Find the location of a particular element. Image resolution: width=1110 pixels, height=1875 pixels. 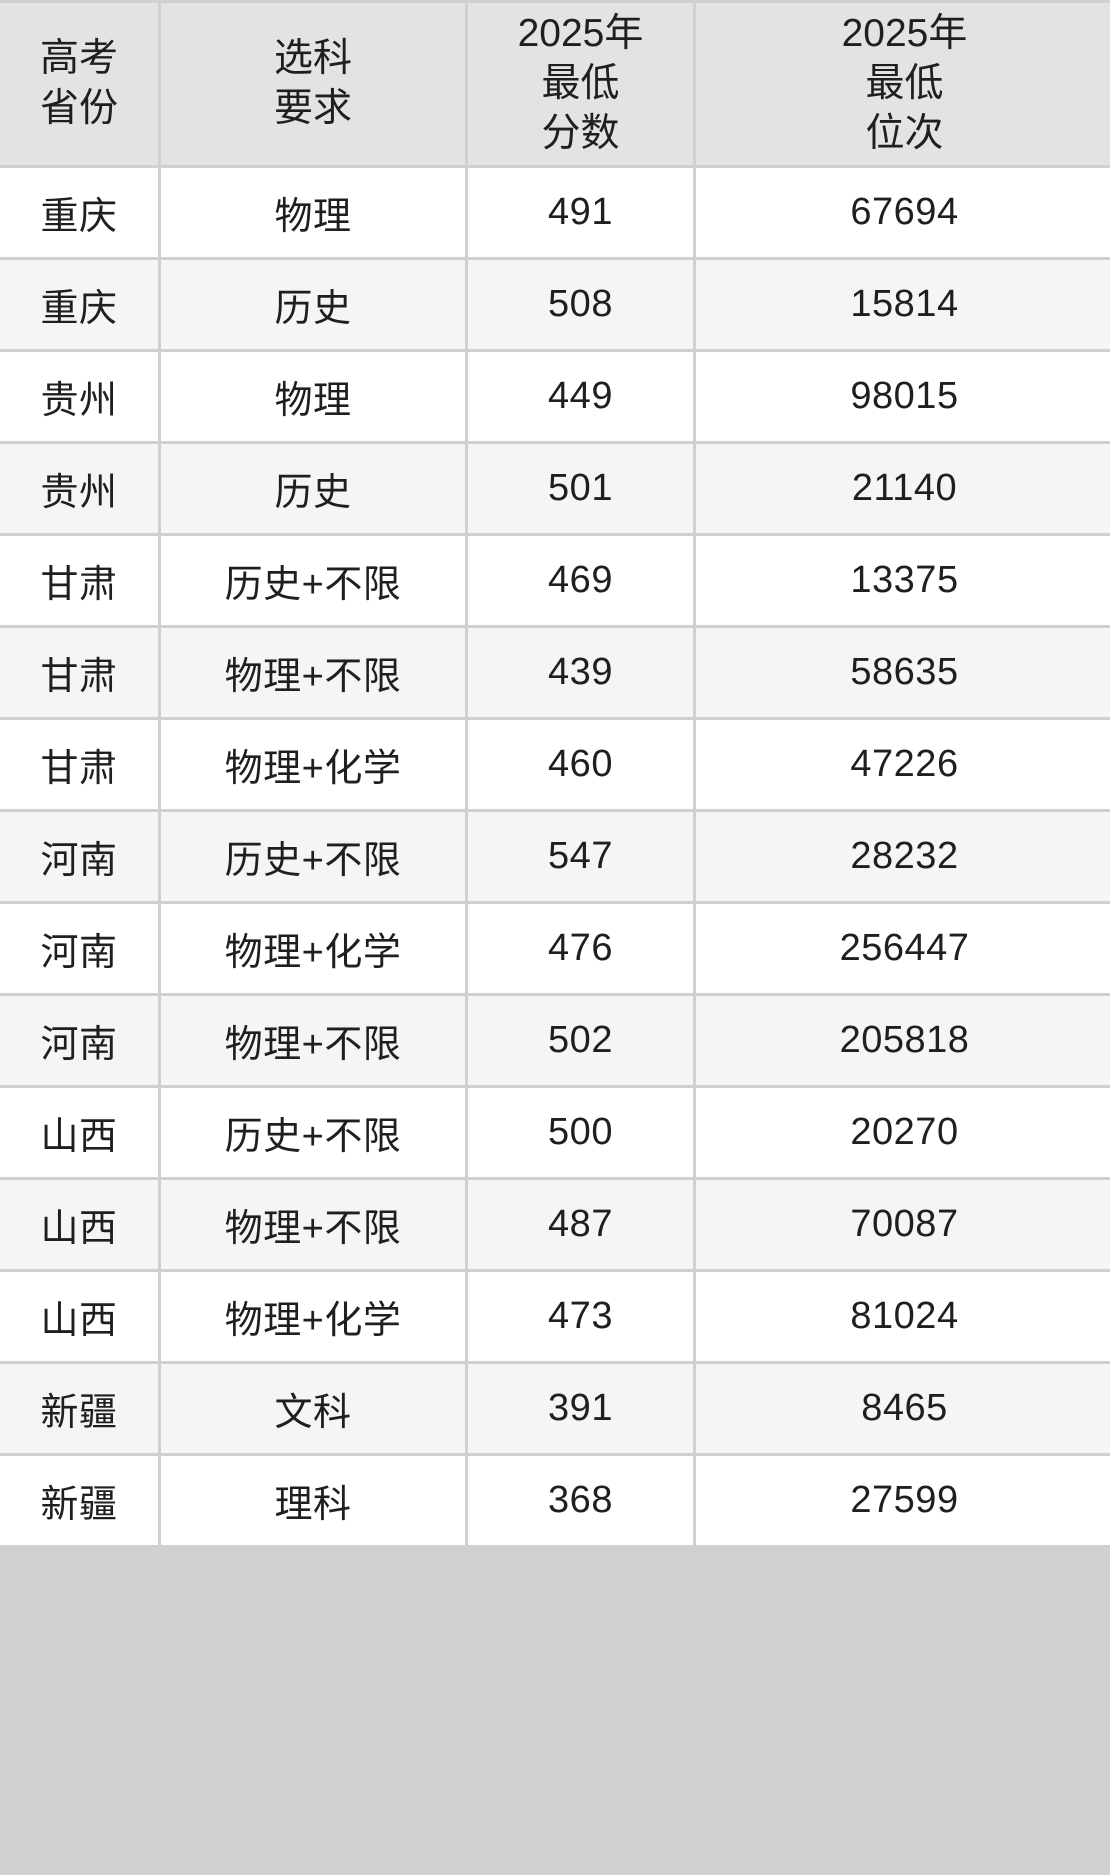

cell-score: 500 is located at coordinates (580, 1132).